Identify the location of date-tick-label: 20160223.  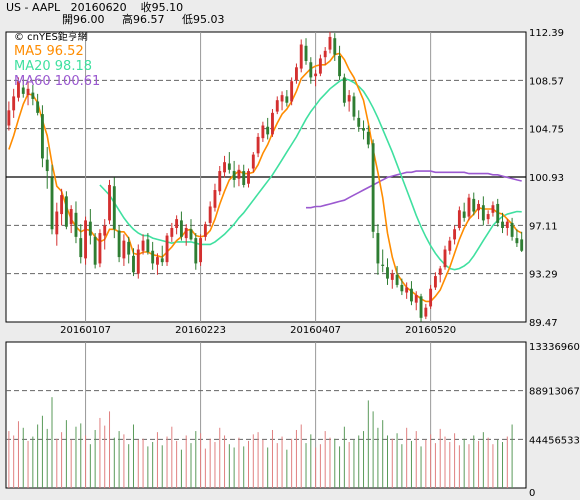
(200, 330).